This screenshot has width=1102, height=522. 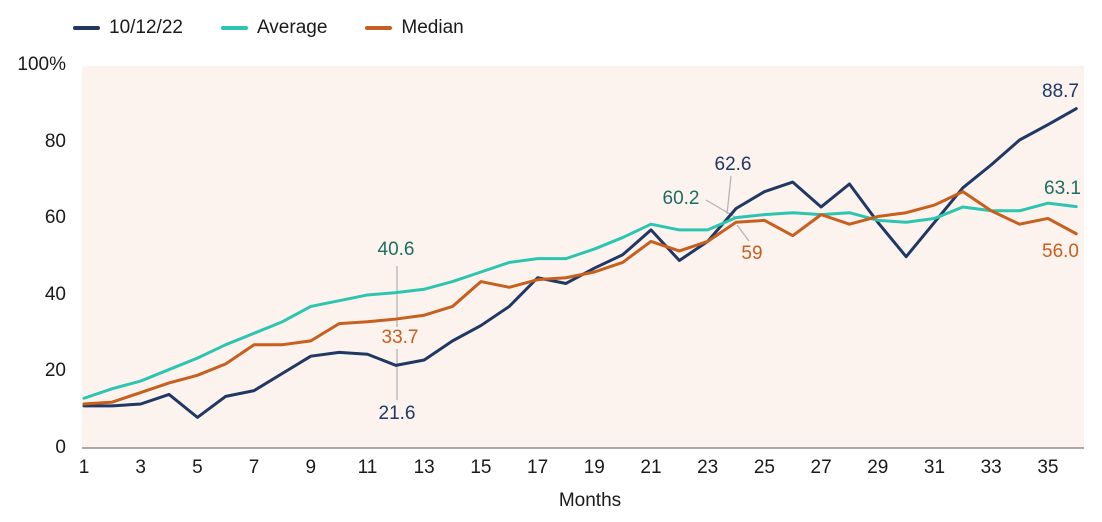 I want to click on legend-item-10-12-22: 10/12/22, so click(x=128, y=28).